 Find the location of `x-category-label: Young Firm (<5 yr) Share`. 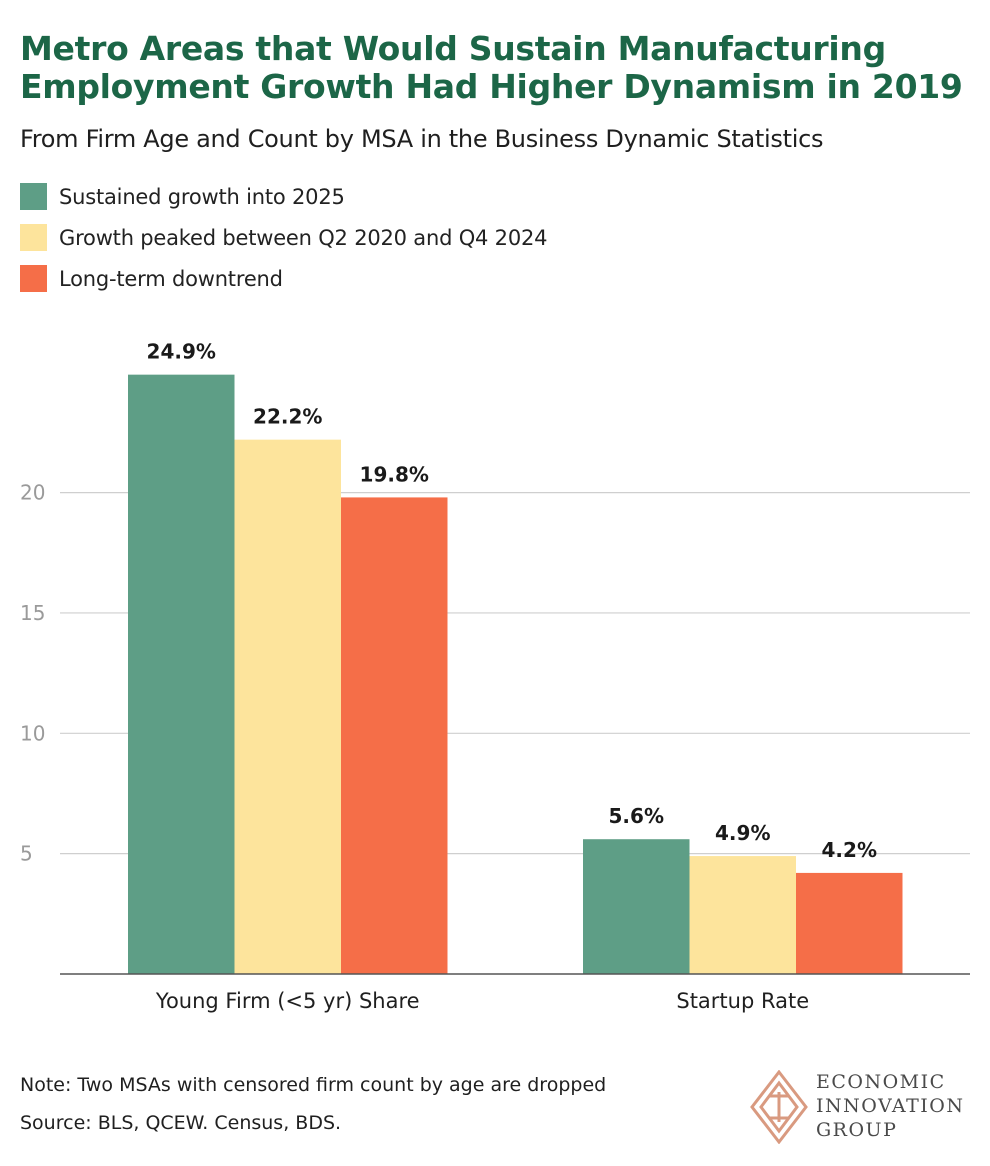

x-category-label: Young Firm (<5 yr) Share is located at coordinates (287, 1001).